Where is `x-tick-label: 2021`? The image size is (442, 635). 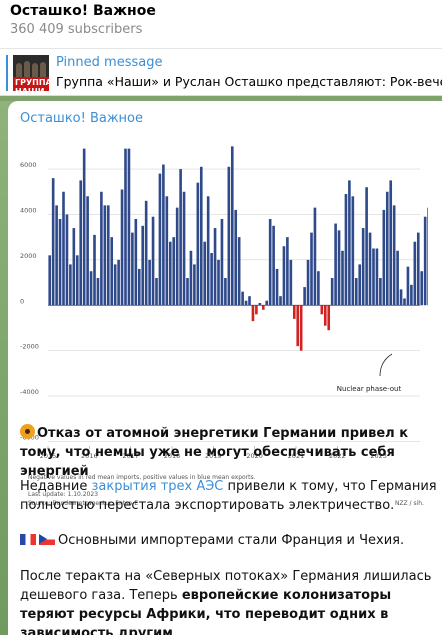 x-tick-label: 2021 is located at coordinates (296, 456).